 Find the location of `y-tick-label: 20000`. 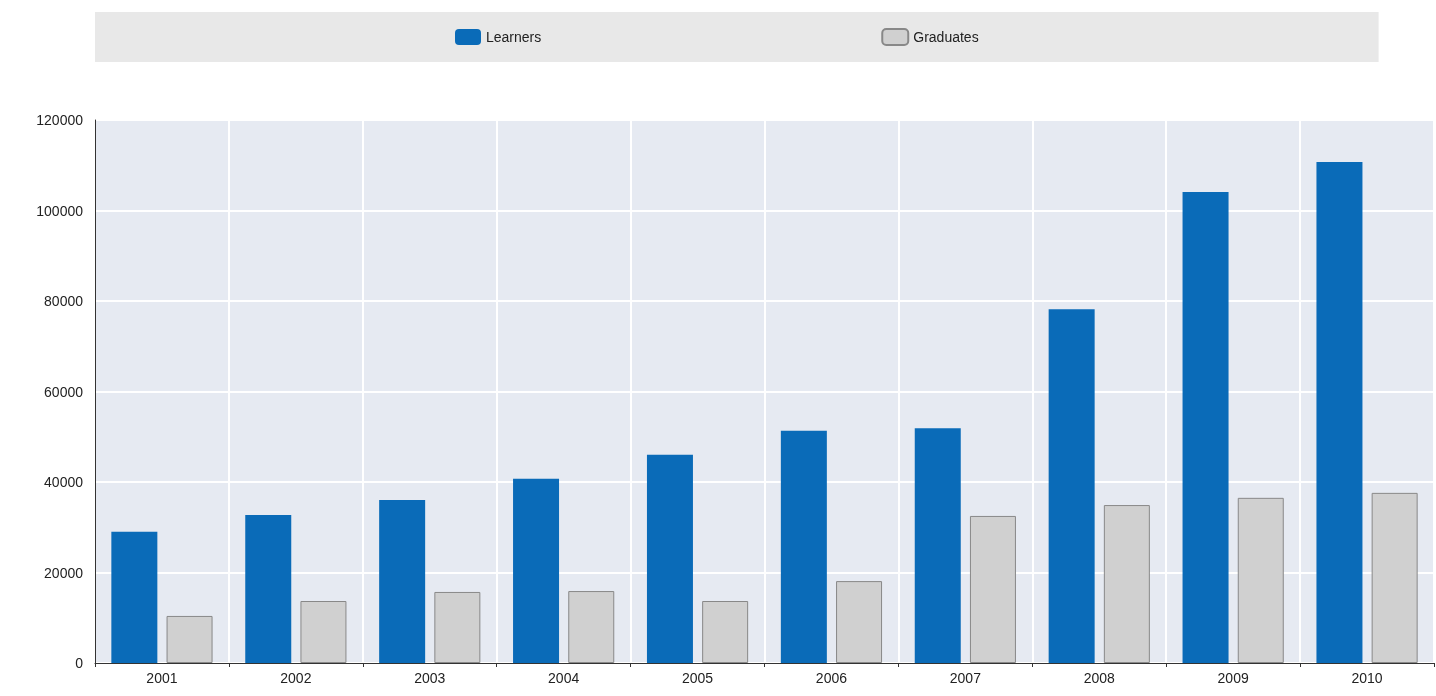

y-tick-label: 20000 is located at coordinates (64, 572).